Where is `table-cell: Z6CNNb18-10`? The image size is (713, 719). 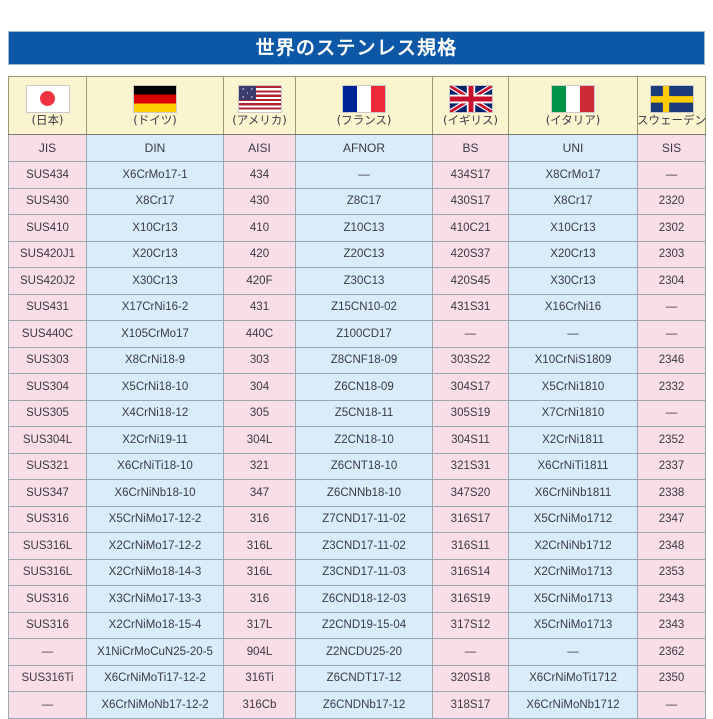
table-cell: Z6CNNb18-10 is located at coordinates (364, 493).